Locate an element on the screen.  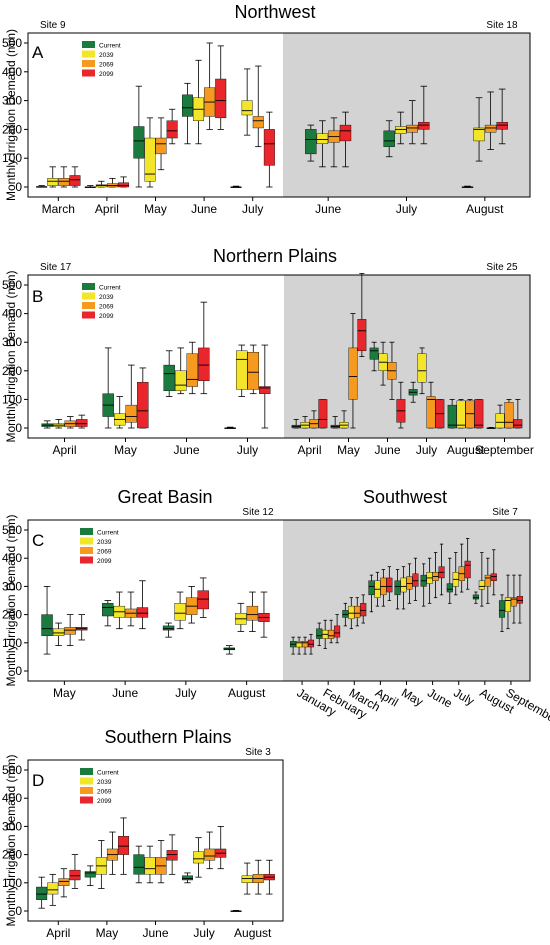
x-tick-label: August is located at coordinates (247, 693).